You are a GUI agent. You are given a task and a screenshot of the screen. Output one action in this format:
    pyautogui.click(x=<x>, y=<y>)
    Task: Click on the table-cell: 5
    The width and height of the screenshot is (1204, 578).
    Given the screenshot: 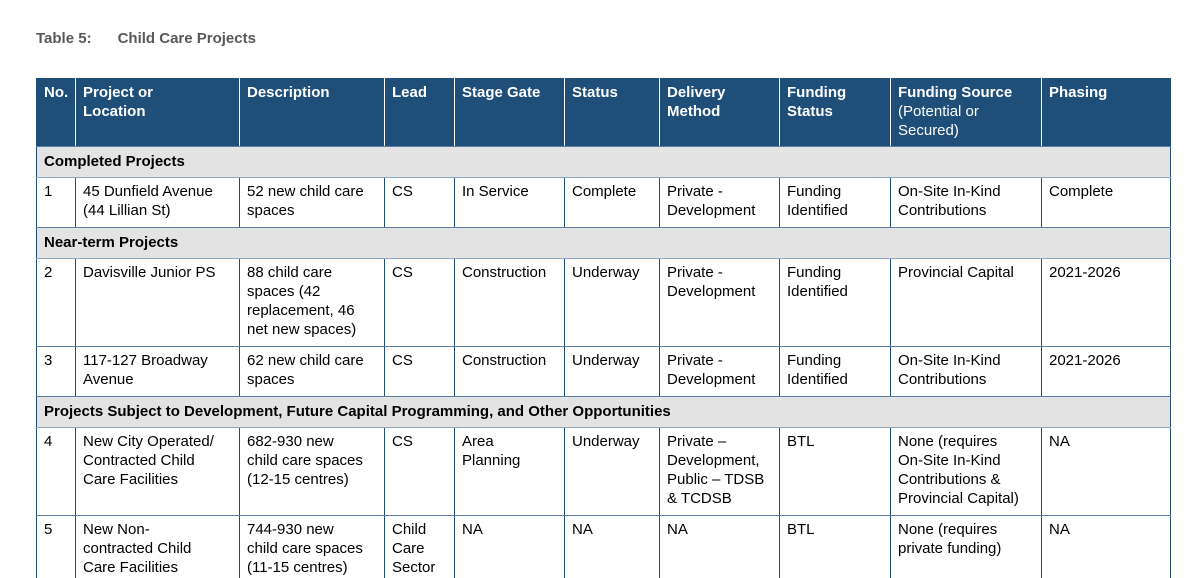 What is the action you would take?
    pyautogui.click(x=56, y=546)
    